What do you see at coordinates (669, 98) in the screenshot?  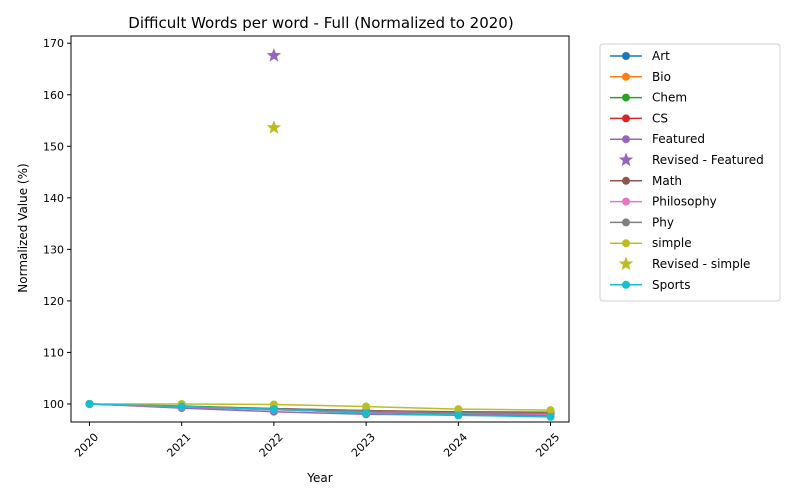 I see `legend-label: Chem` at bounding box center [669, 98].